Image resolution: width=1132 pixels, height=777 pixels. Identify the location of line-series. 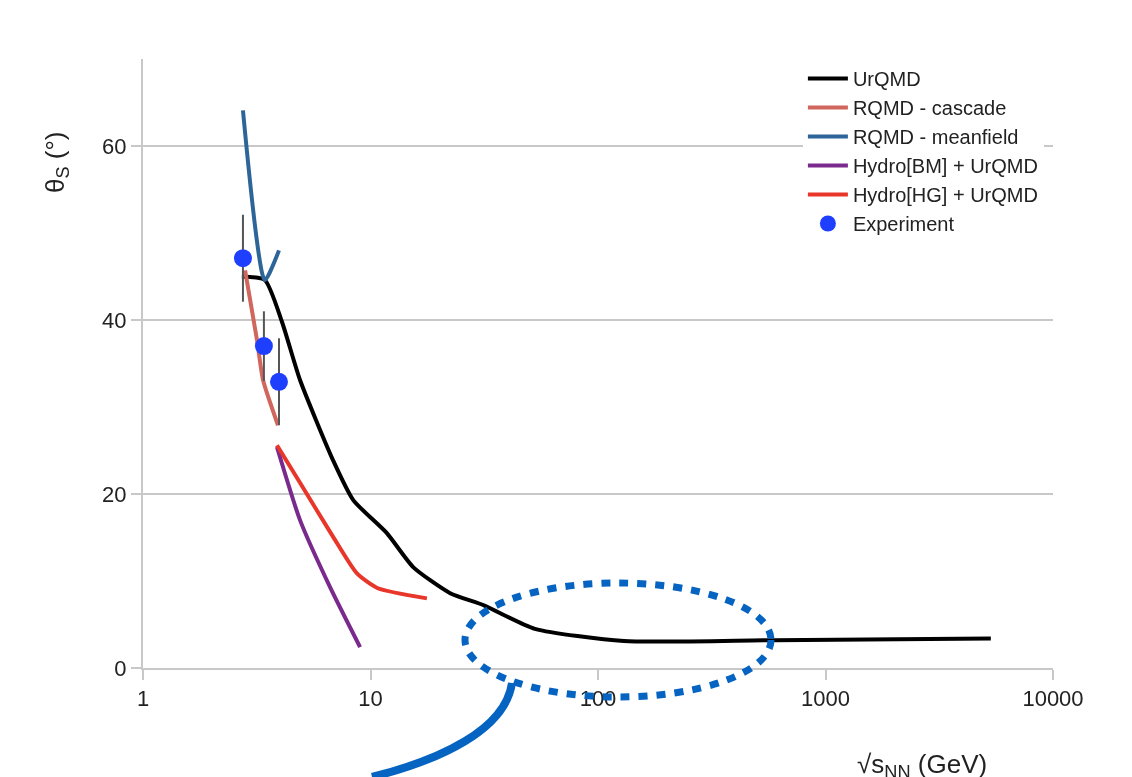
(261, 348).